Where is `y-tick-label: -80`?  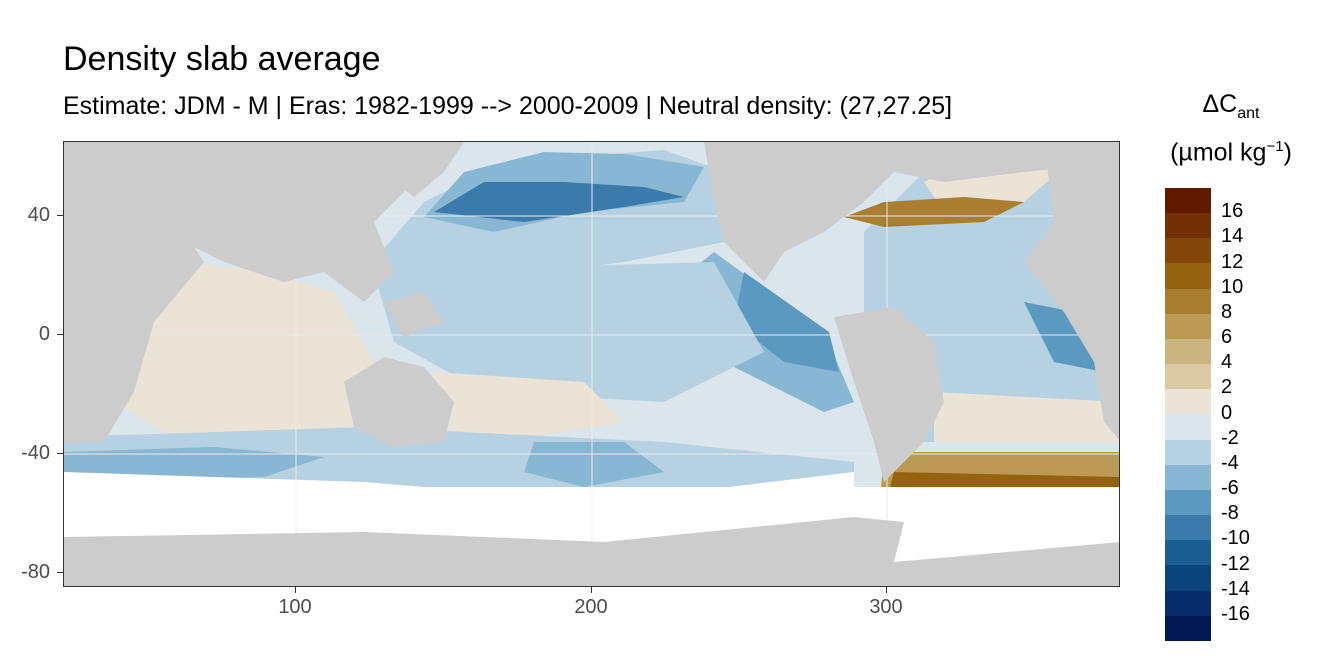
y-tick-label: -80 is located at coordinates (35, 572).